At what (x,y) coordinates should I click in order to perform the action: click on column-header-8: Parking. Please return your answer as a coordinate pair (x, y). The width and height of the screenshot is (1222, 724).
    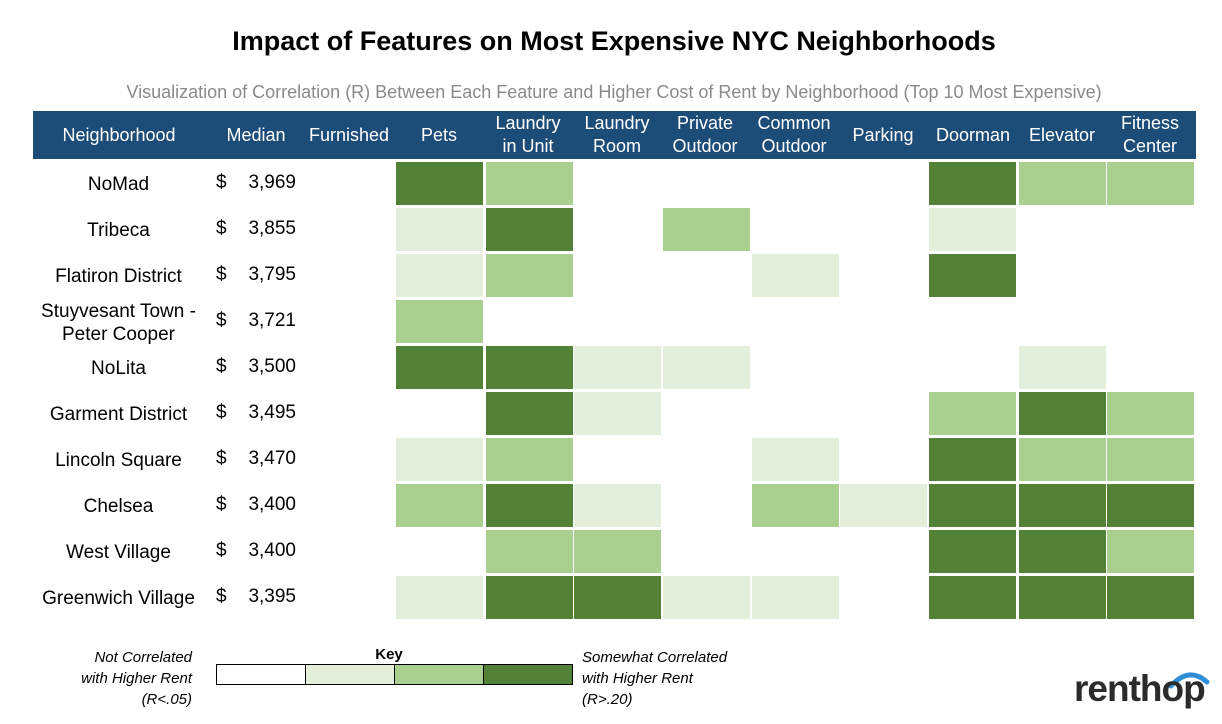
    Looking at the image, I should click on (883, 134).